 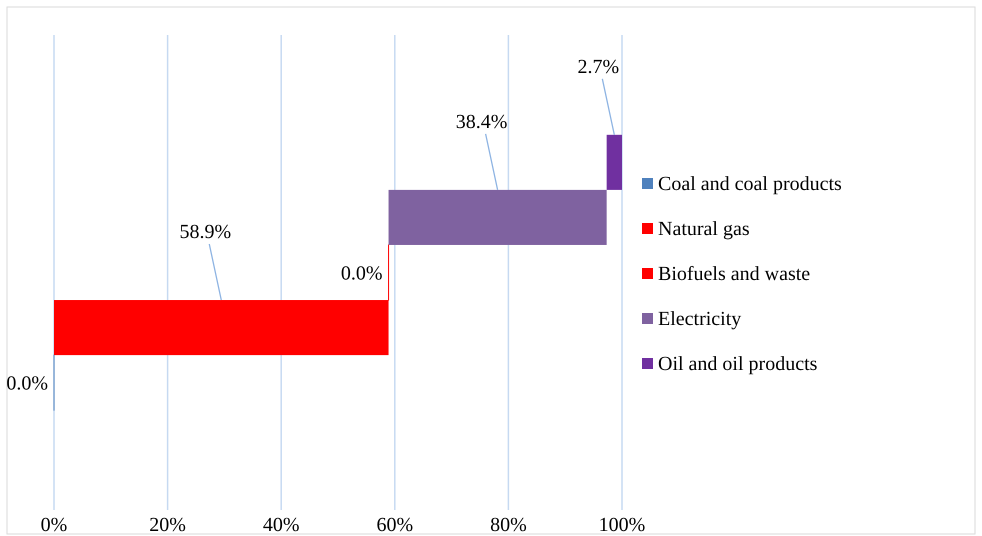 What do you see at coordinates (738, 364) in the screenshot?
I see `legend-label: Oil and oil products` at bounding box center [738, 364].